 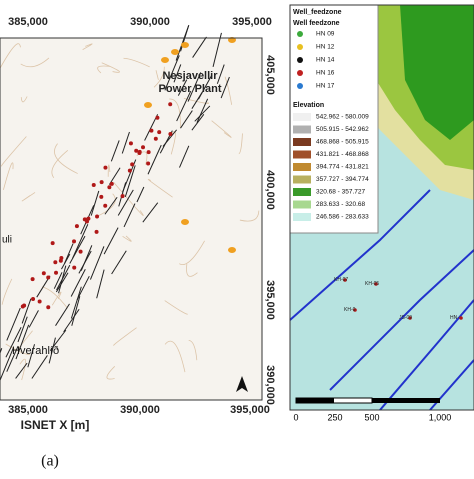 I want to click on right-tick-label: 400,000, so click(x=270, y=190).